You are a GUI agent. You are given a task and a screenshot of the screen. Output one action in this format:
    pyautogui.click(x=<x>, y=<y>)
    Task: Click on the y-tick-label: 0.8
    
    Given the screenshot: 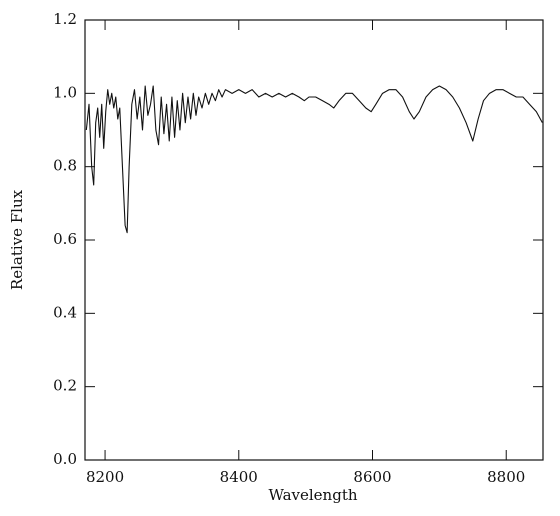 What is the action you would take?
    pyautogui.click(x=65, y=166)
    